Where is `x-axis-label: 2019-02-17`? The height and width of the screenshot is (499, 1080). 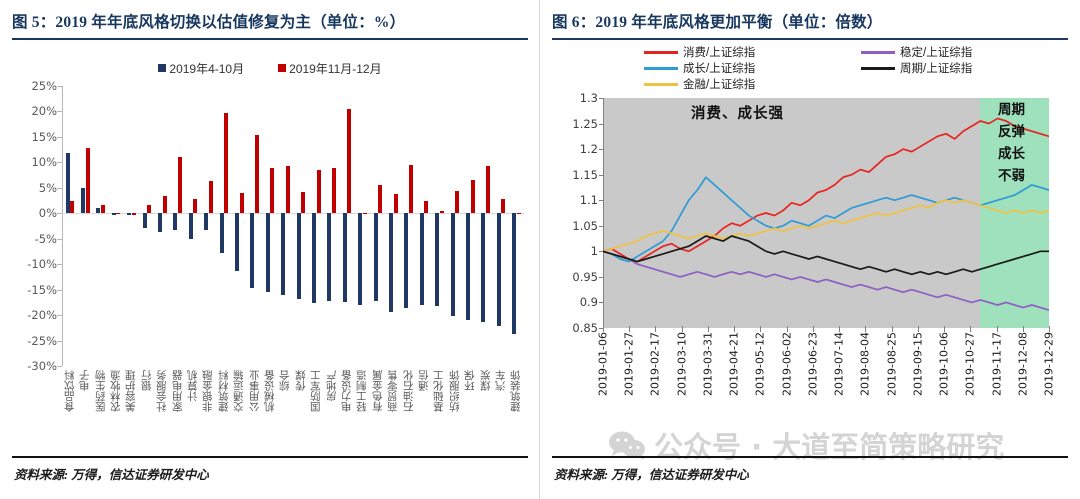 x-axis-label: 2019-02-17 is located at coordinates (655, 364).